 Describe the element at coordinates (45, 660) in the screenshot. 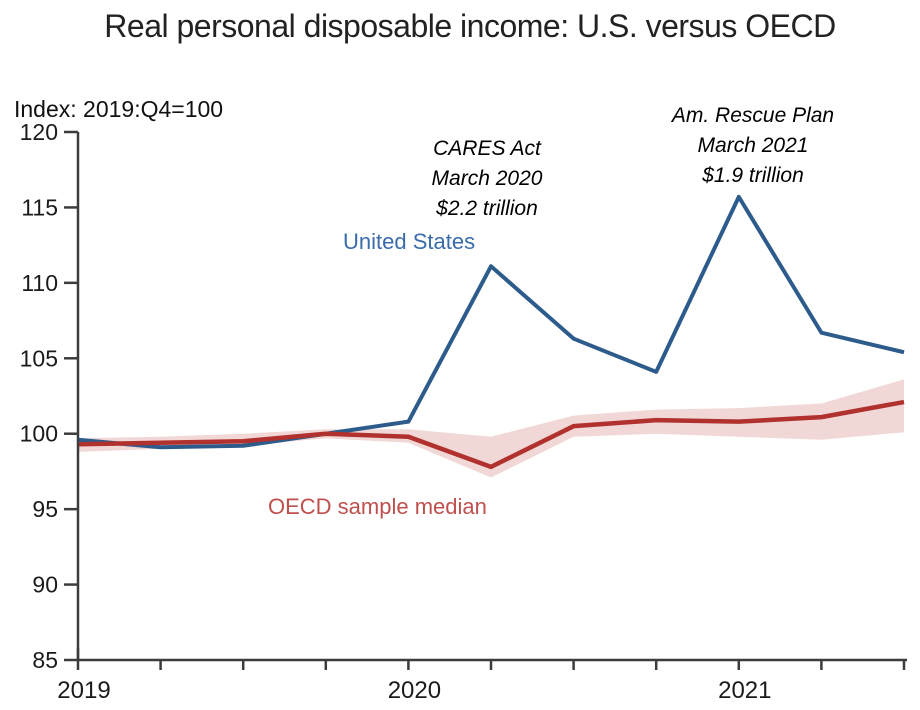

I see `y-tick-label: 85` at that location.